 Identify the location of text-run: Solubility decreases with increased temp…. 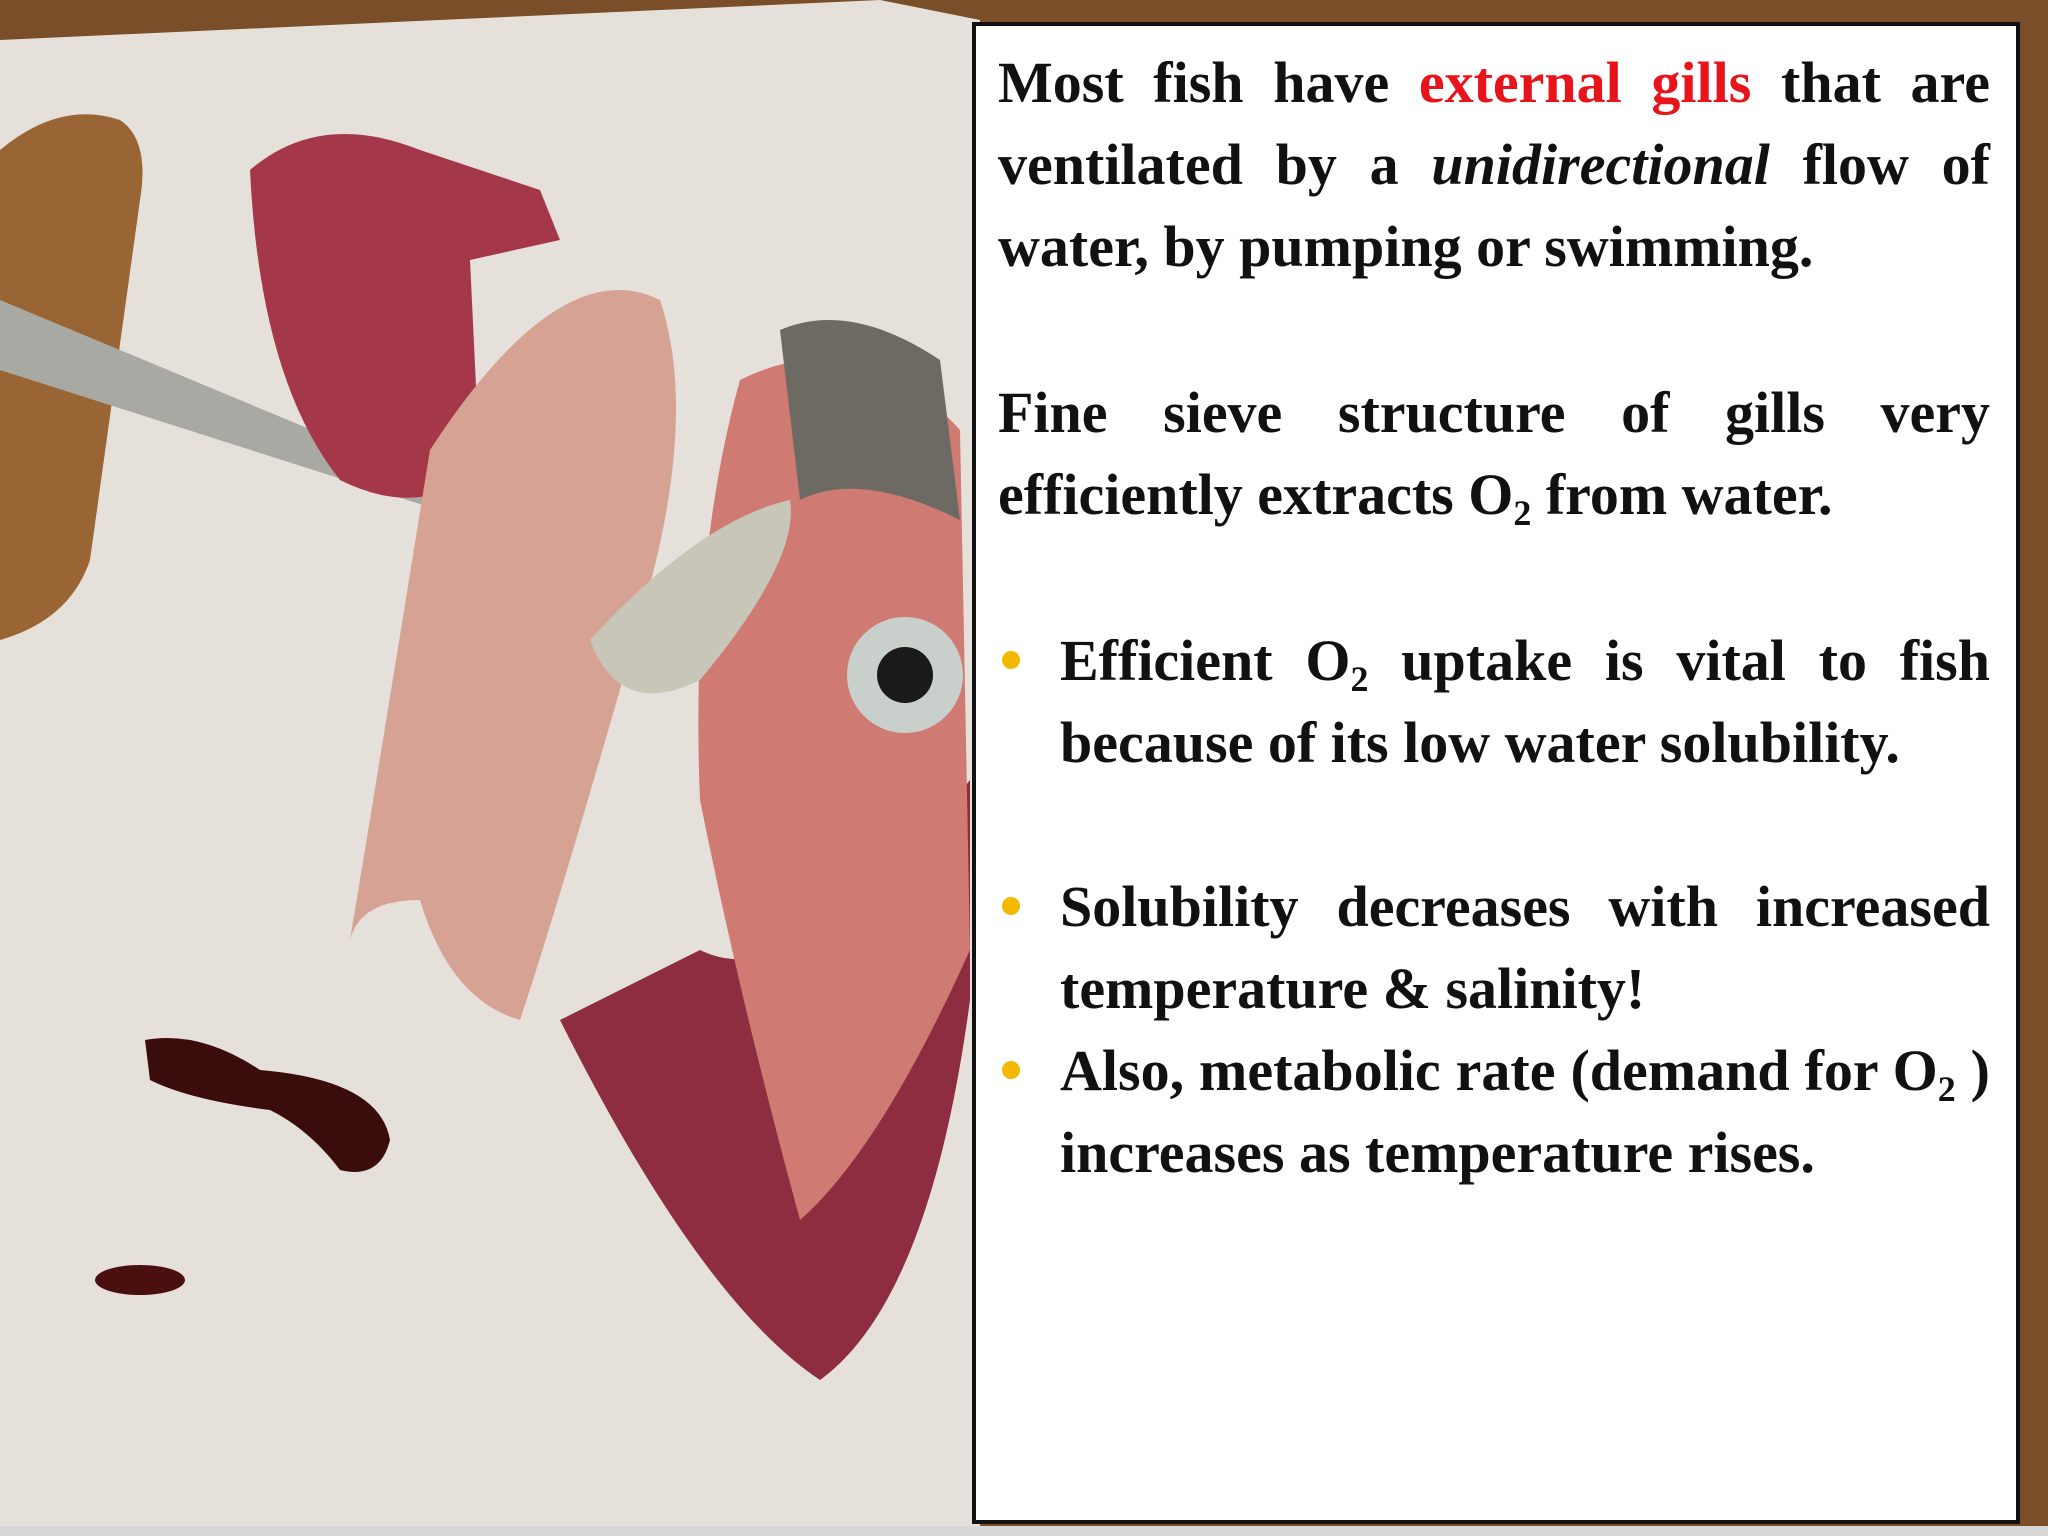
(1525, 947).